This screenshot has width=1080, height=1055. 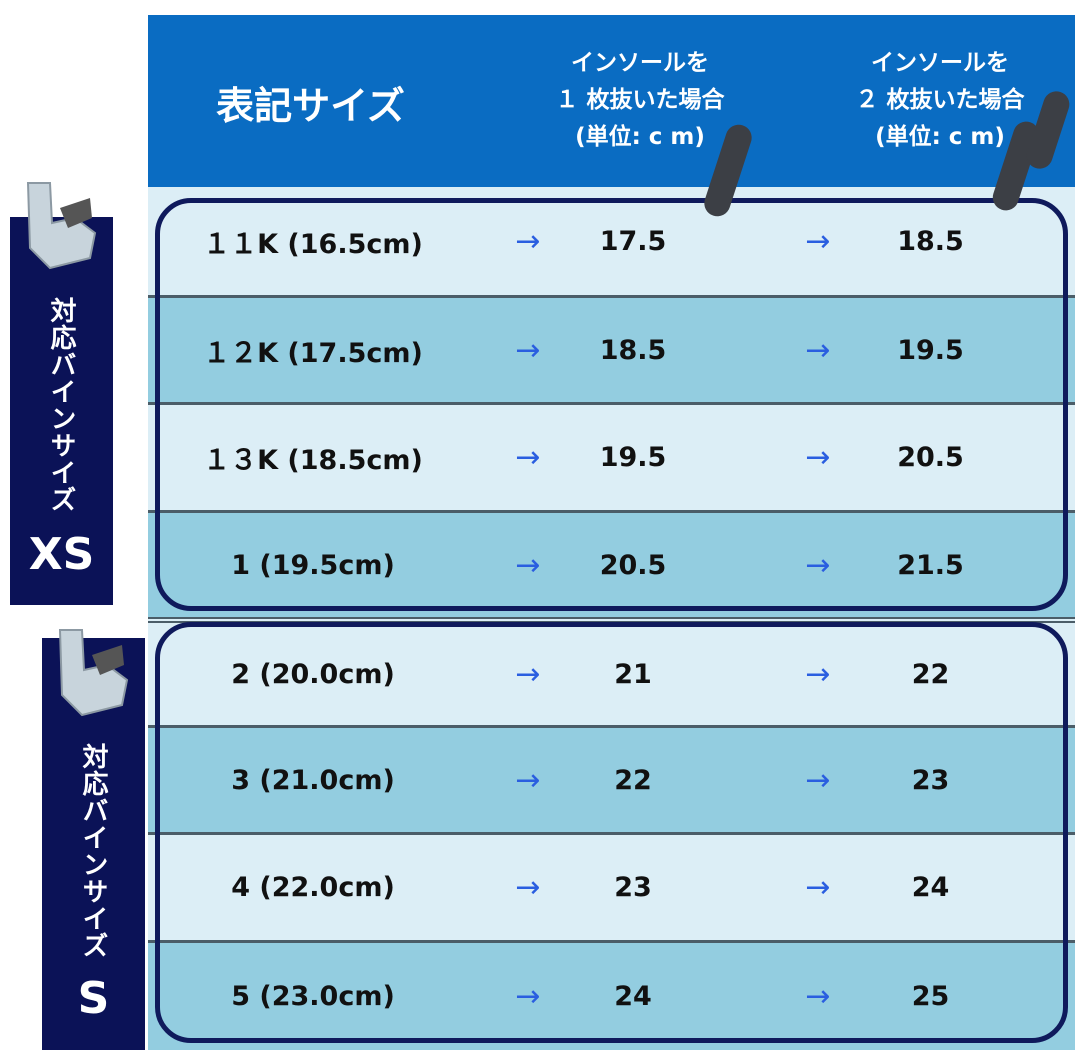 What do you see at coordinates (633, 996) in the screenshot?
I see `size-one-insole-removed: 24` at bounding box center [633, 996].